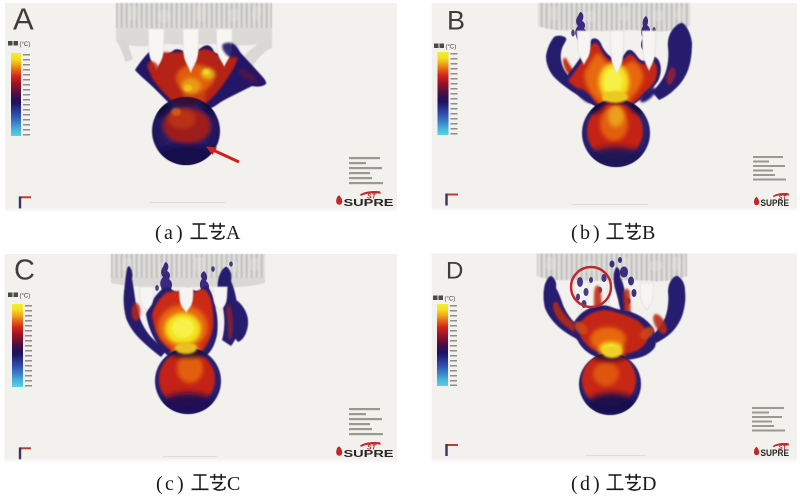 Image resolution: width=800 pixels, height=496 pixels. I want to click on svg-text: d, so click(585, 484).